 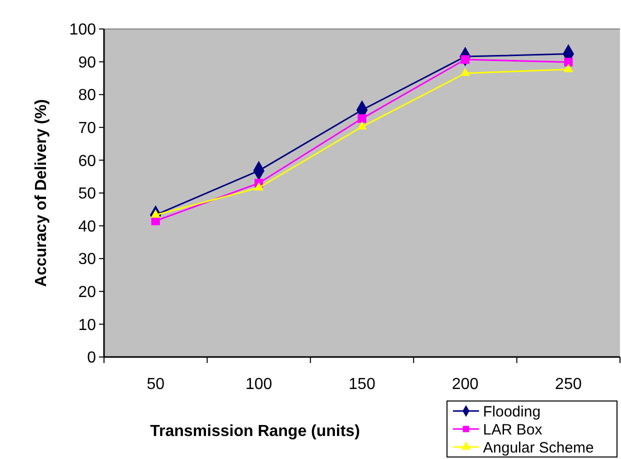 I want to click on legend-label: LAR Box, so click(x=513, y=429).